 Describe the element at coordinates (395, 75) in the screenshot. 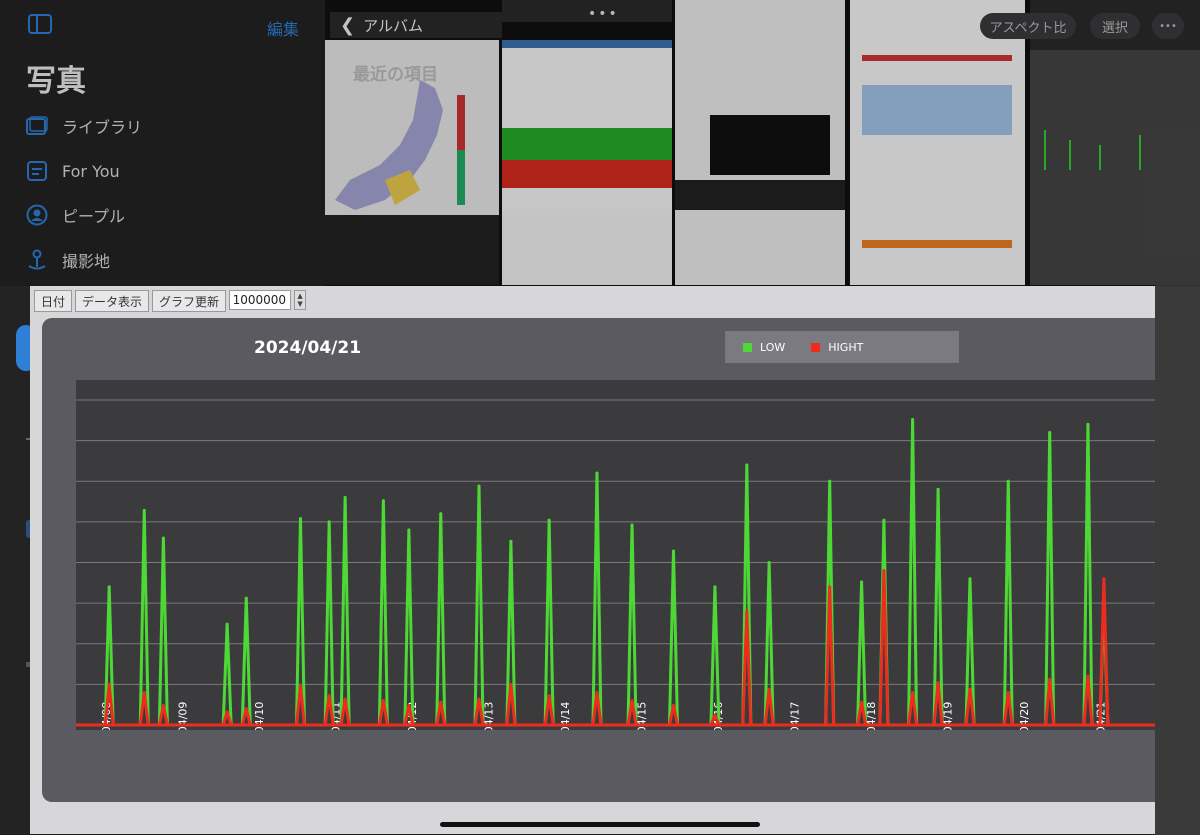

I see `grid-title: 最近の項目` at that location.